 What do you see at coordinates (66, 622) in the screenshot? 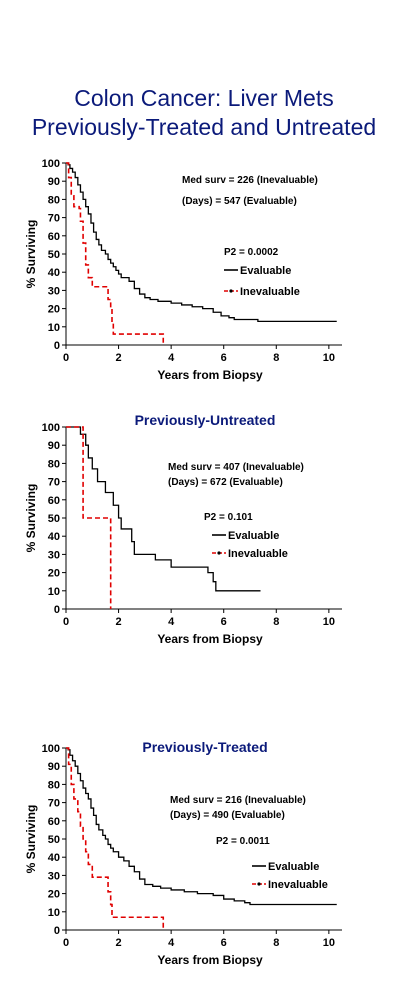
I see `chart-2-x-tick-label-0: 0` at bounding box center [66, 622].